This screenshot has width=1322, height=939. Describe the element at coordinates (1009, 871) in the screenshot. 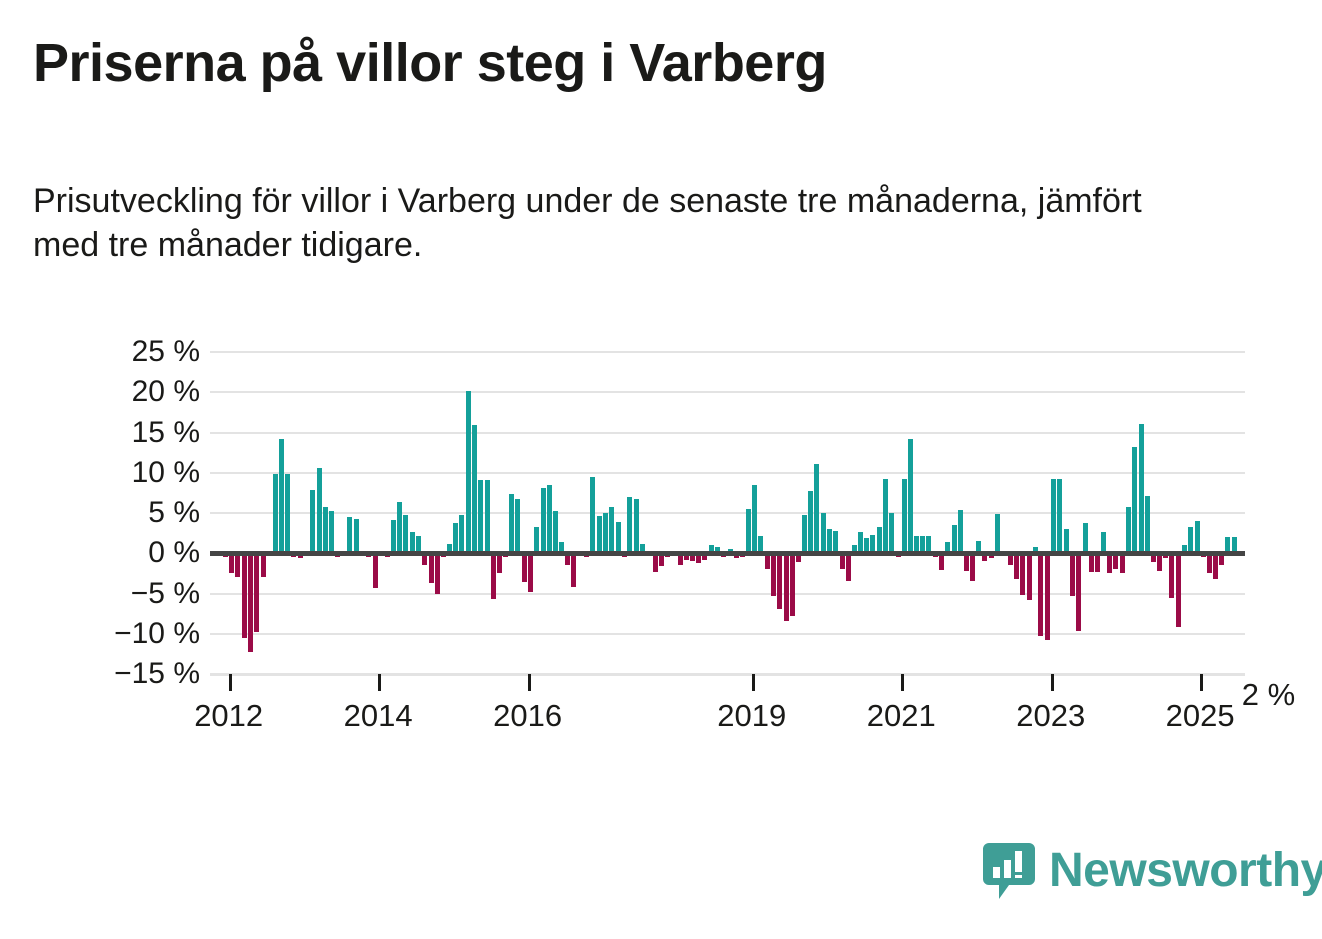

I see `bar-chart-speech-bubble-icon` at that location.